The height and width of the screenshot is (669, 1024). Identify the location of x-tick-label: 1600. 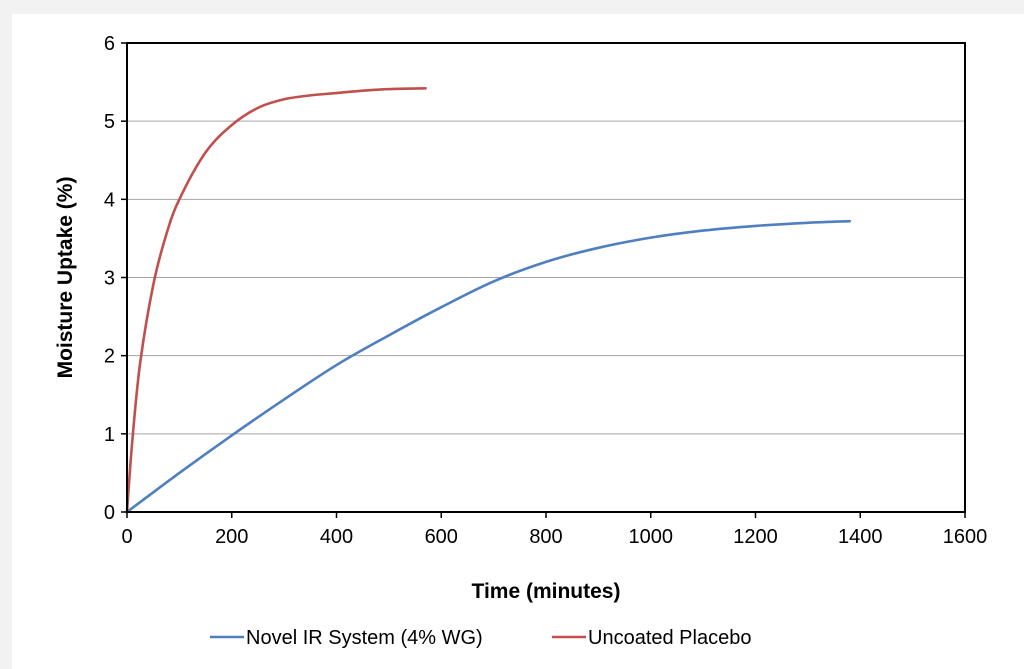
(965, 537).